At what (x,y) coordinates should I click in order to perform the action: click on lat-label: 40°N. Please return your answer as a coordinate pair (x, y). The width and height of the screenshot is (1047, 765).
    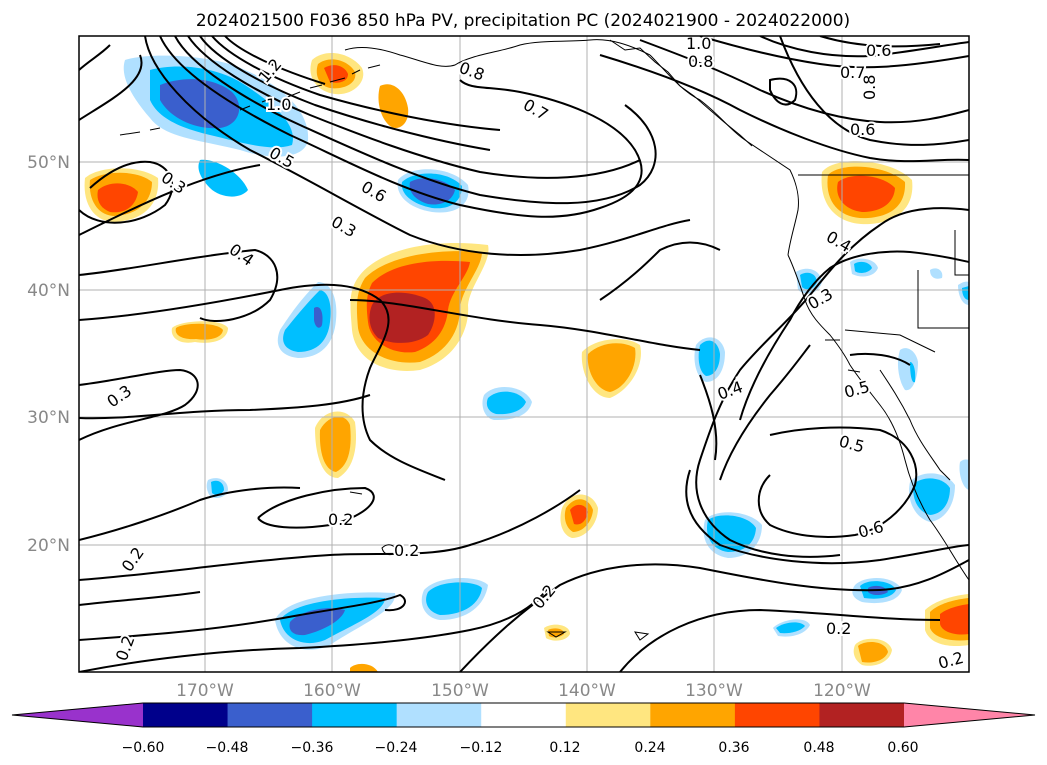
    Looking at the image, I should click on (48, 291).